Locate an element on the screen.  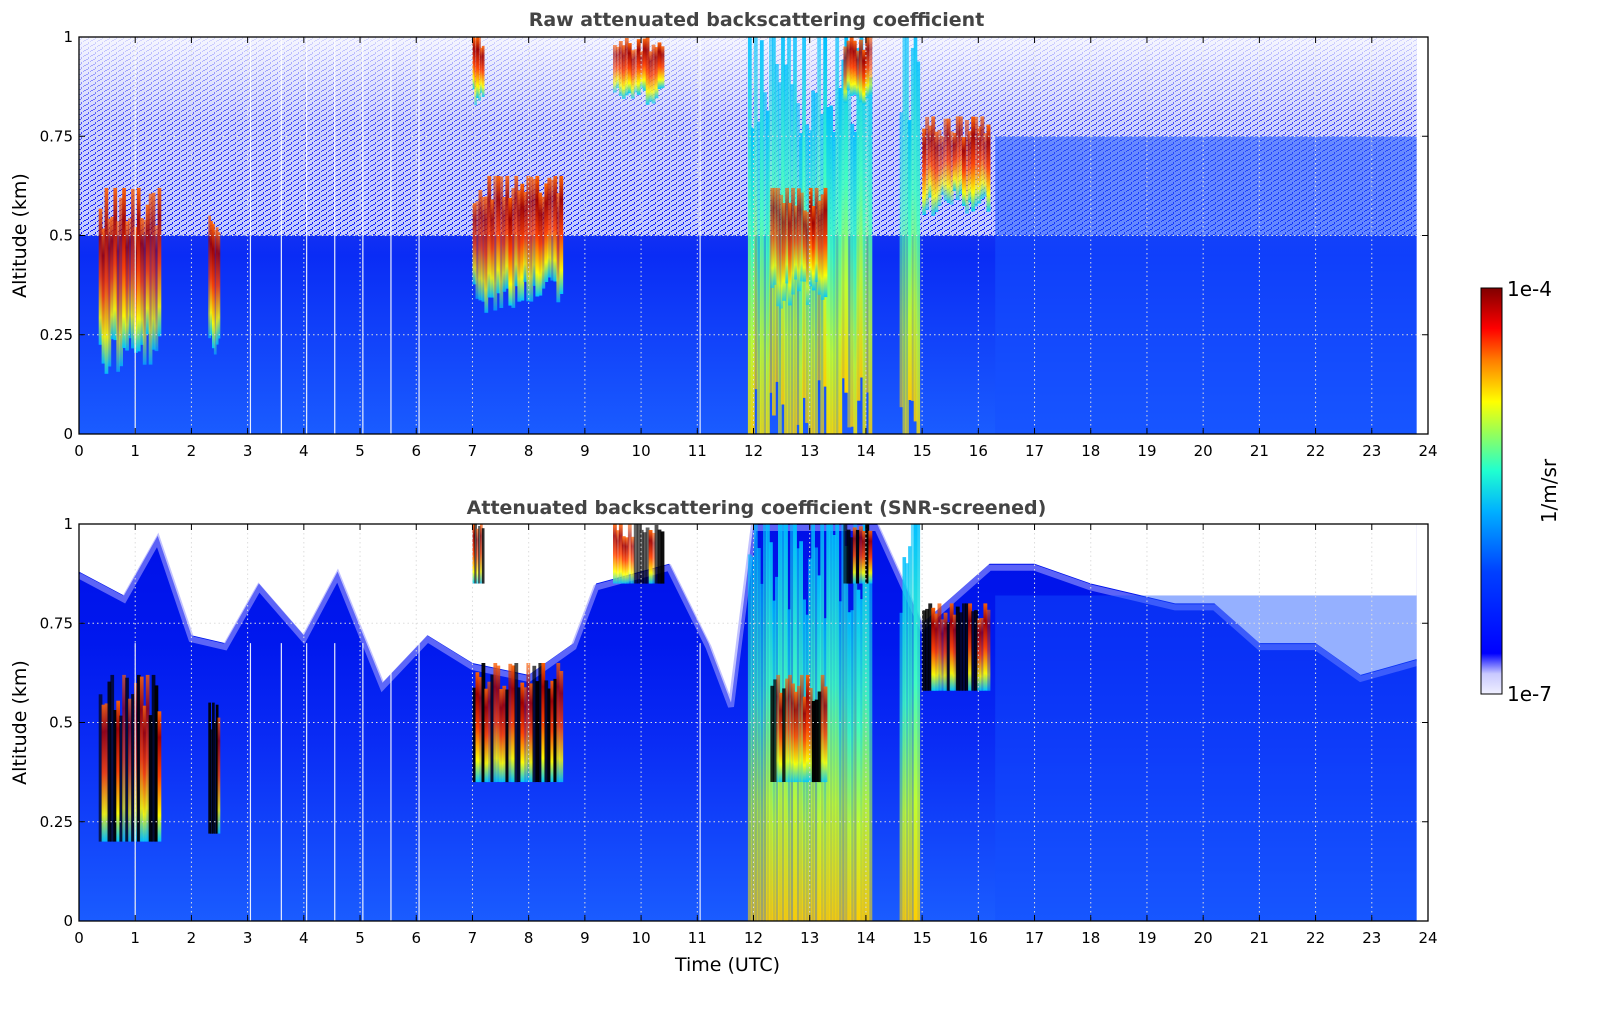
screened-region is located at coordinates (748, 613).